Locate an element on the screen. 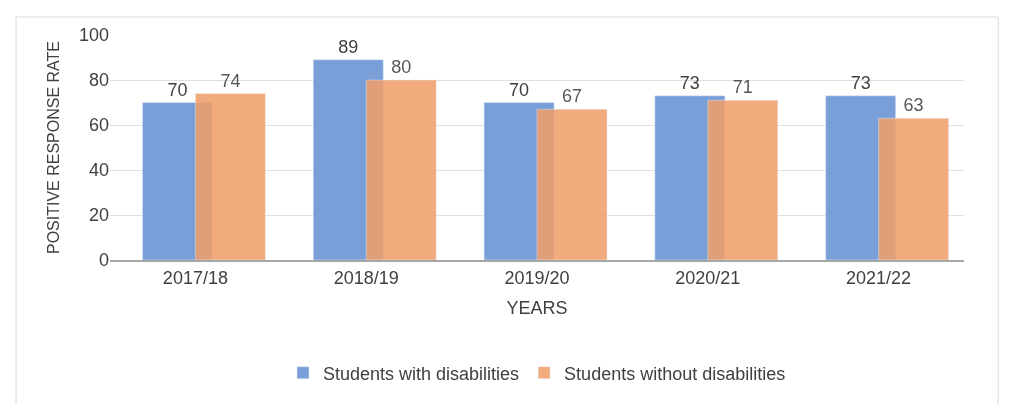 This screenshot has height=404, width=1014. y-tick-label: 40 is located at coordinates (98, 170).